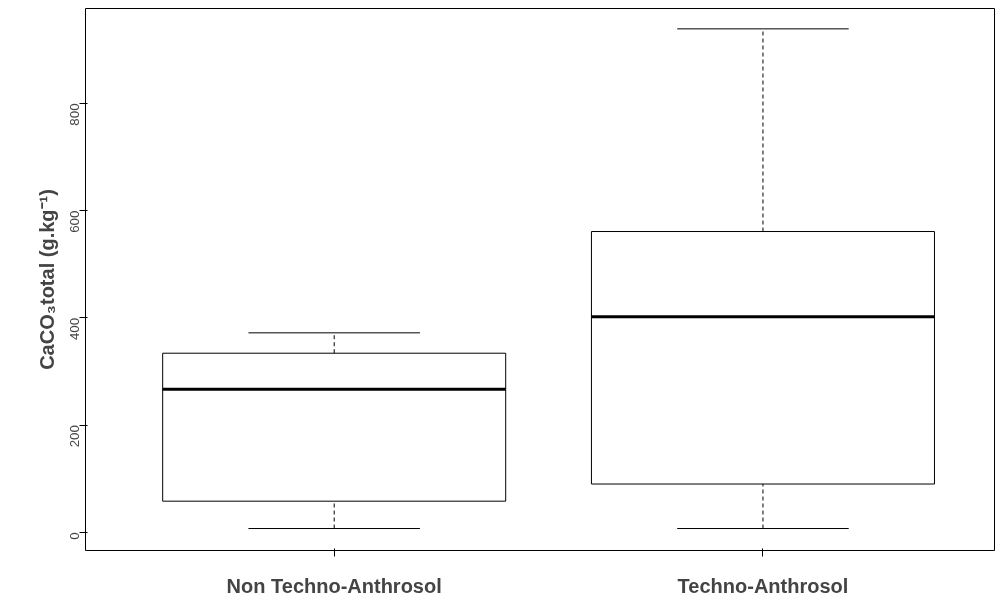 This screenshot has height=603, width=1004. What do you see at coordinates (334, 585) in the screenshot?
I see `x-tick-label: Non Techno-Anthrosol` at bounding box center [334, 585].